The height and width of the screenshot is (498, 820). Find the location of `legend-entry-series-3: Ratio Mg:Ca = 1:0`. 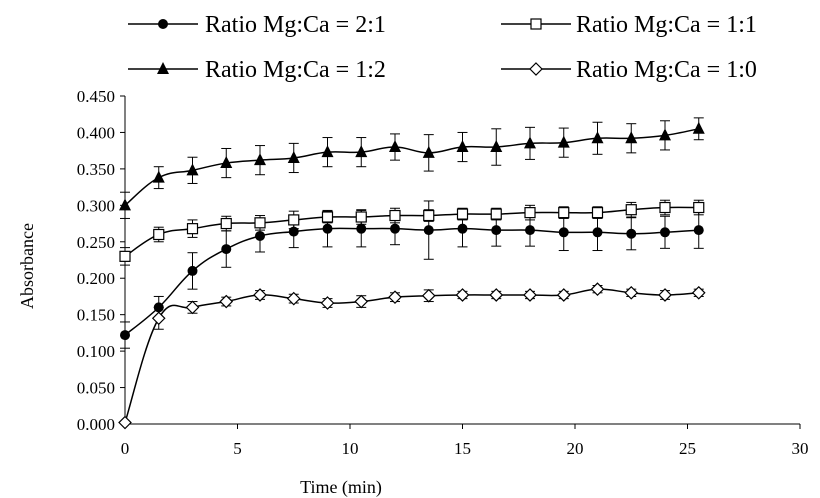

legend-entry-series-3: Ratio Mg:Ca = 1:0 is located at coordinates (629, 70).